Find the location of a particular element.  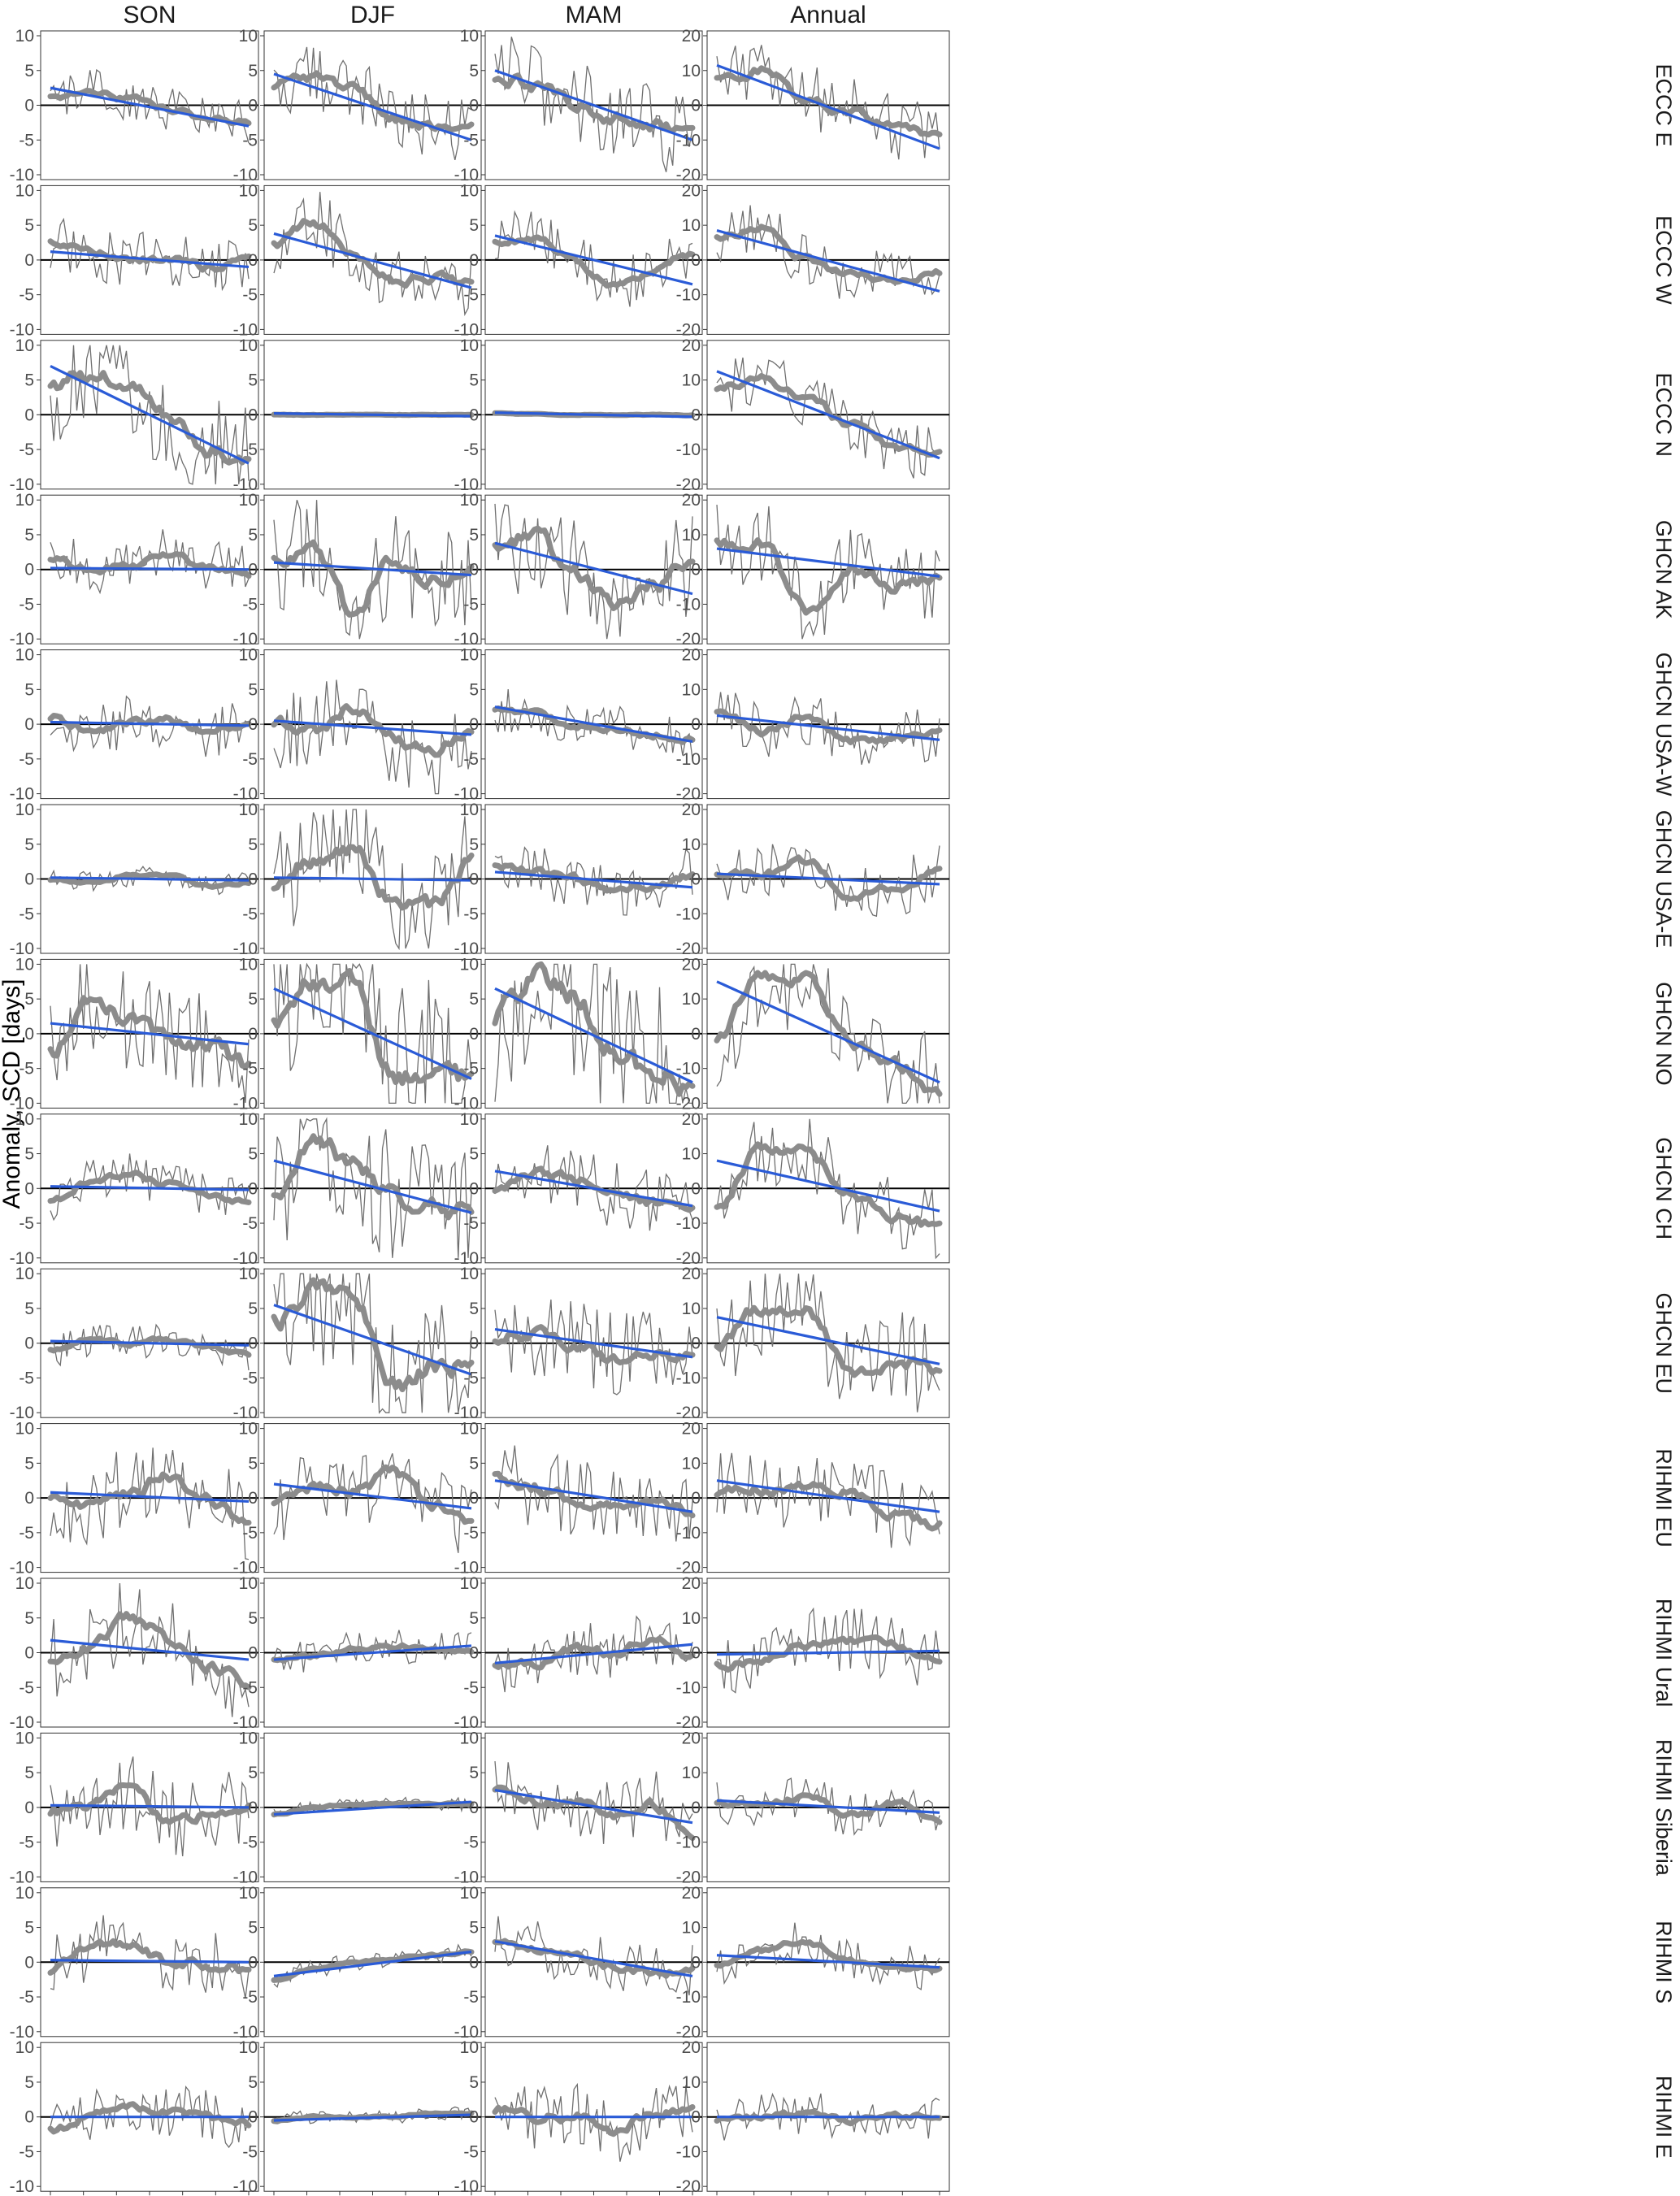

panel-ghcn-eu-djf: 10 5 0 -5 -10 is located at coordinates (358, 1343).